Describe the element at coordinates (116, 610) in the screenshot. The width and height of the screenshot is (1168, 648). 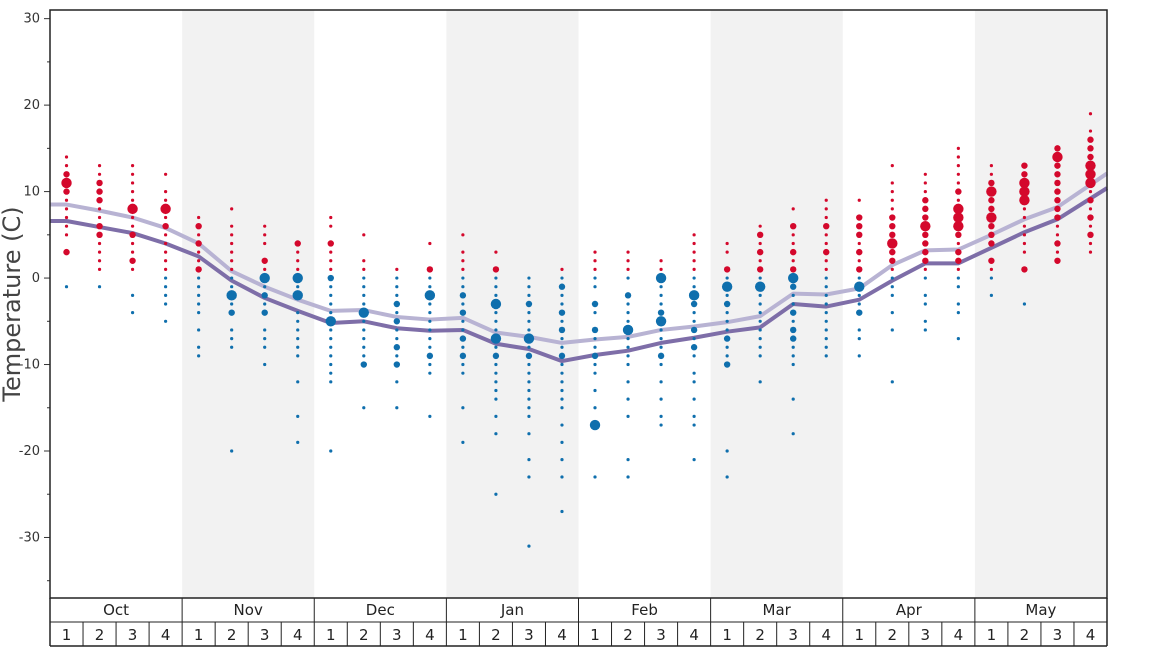
I see `month-label: Oct` at that location.